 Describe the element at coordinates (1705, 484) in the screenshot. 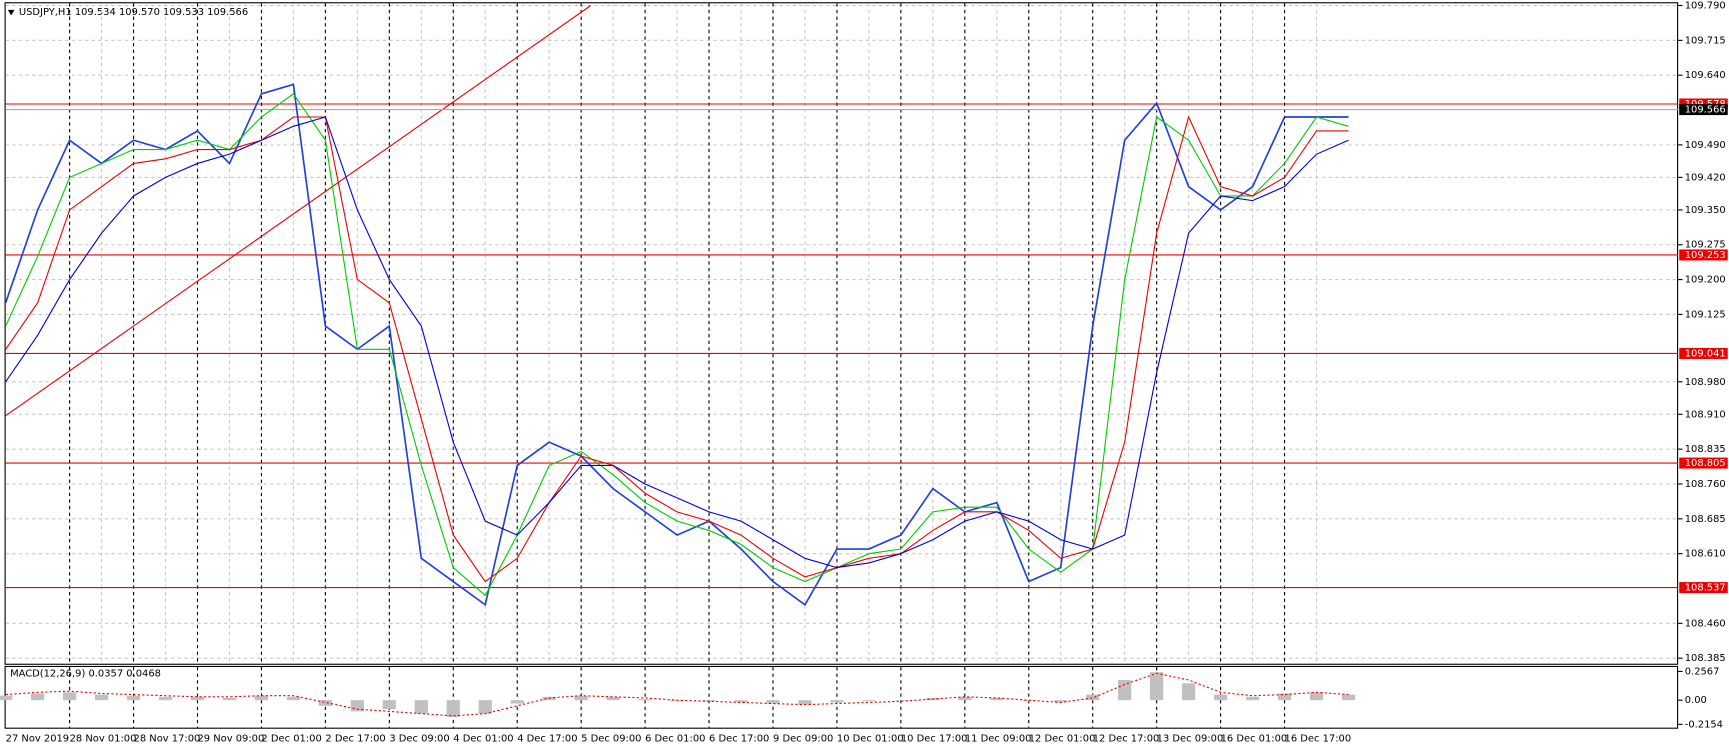

I see `y-tick-label: 108.760` at that location.